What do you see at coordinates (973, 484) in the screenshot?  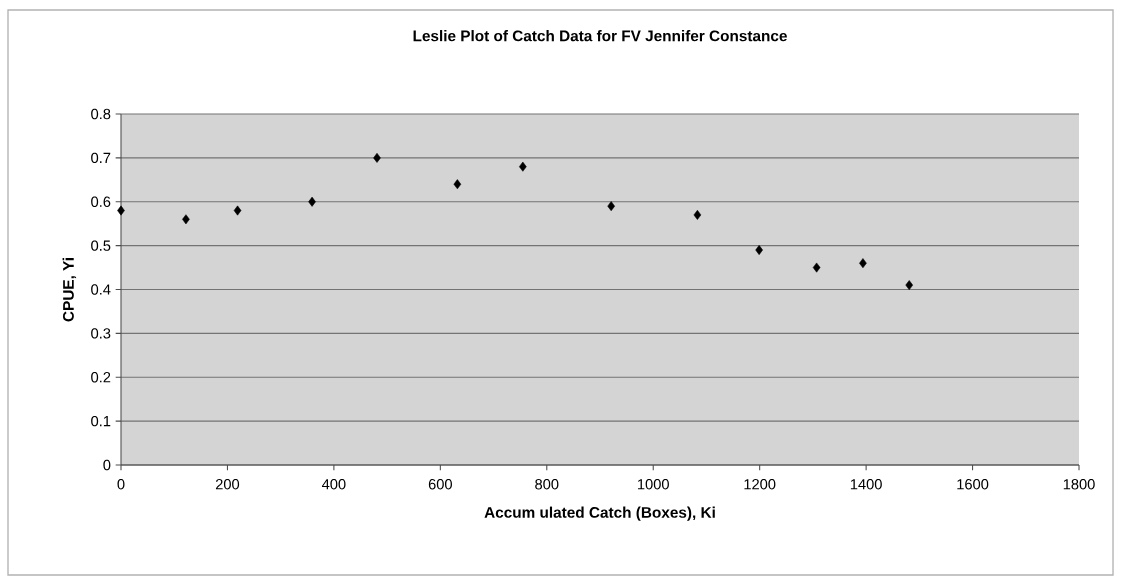 I see `x-tick-label: 1600` at bounding box center [973, 484].